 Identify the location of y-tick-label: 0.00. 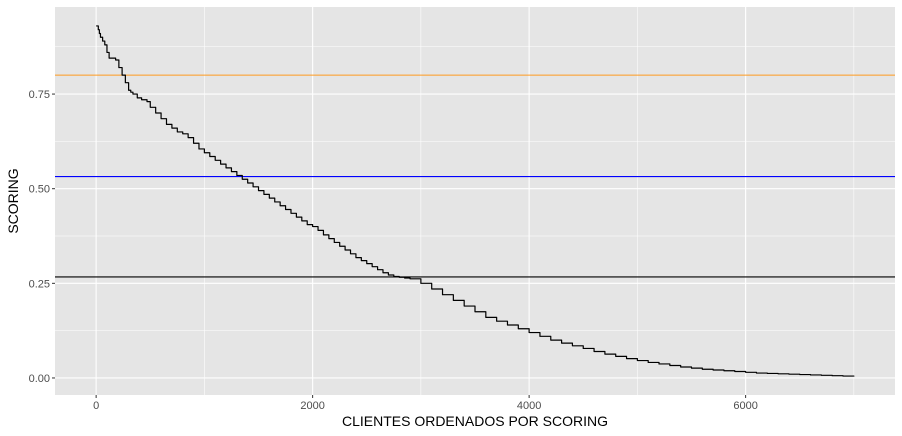
(39, 379).